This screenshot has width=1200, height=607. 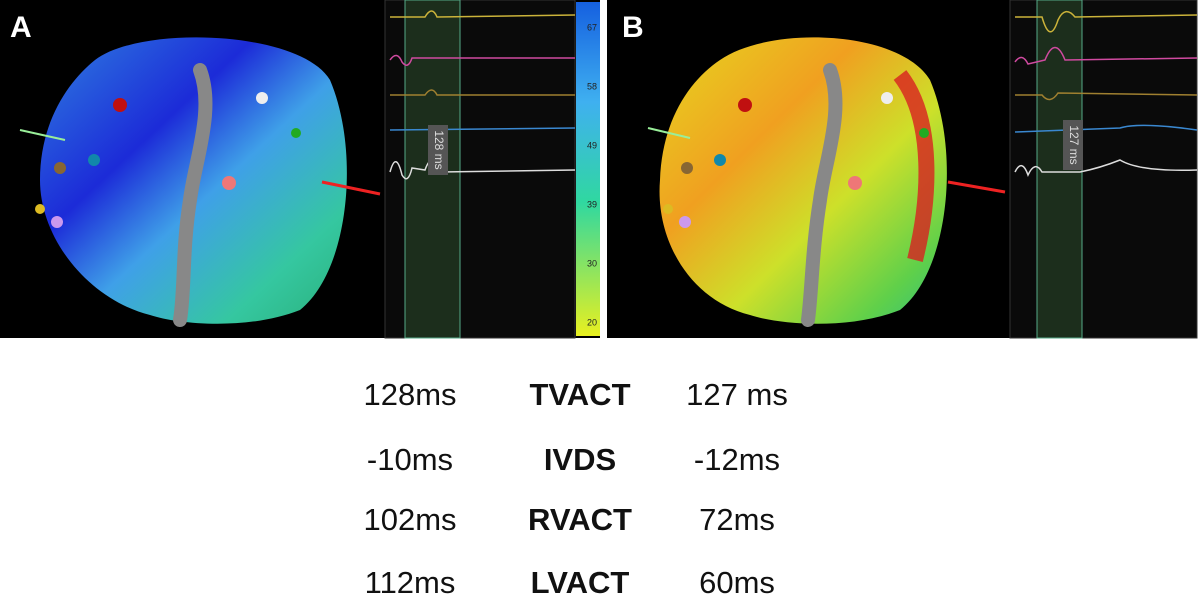 What do you see at coordinates (21, 27) in the screenshot?
I see `panel-label: A` at bounding box center [21, 27].